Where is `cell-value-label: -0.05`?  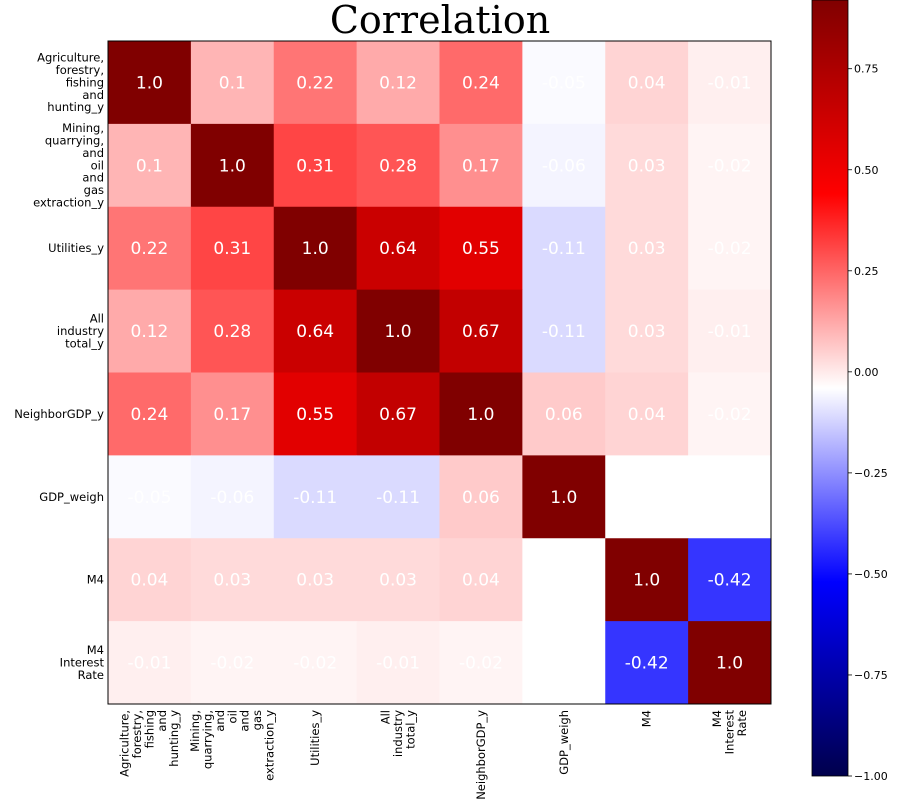 cell-value-label: -0.05 is located at coordinates (564, 83).